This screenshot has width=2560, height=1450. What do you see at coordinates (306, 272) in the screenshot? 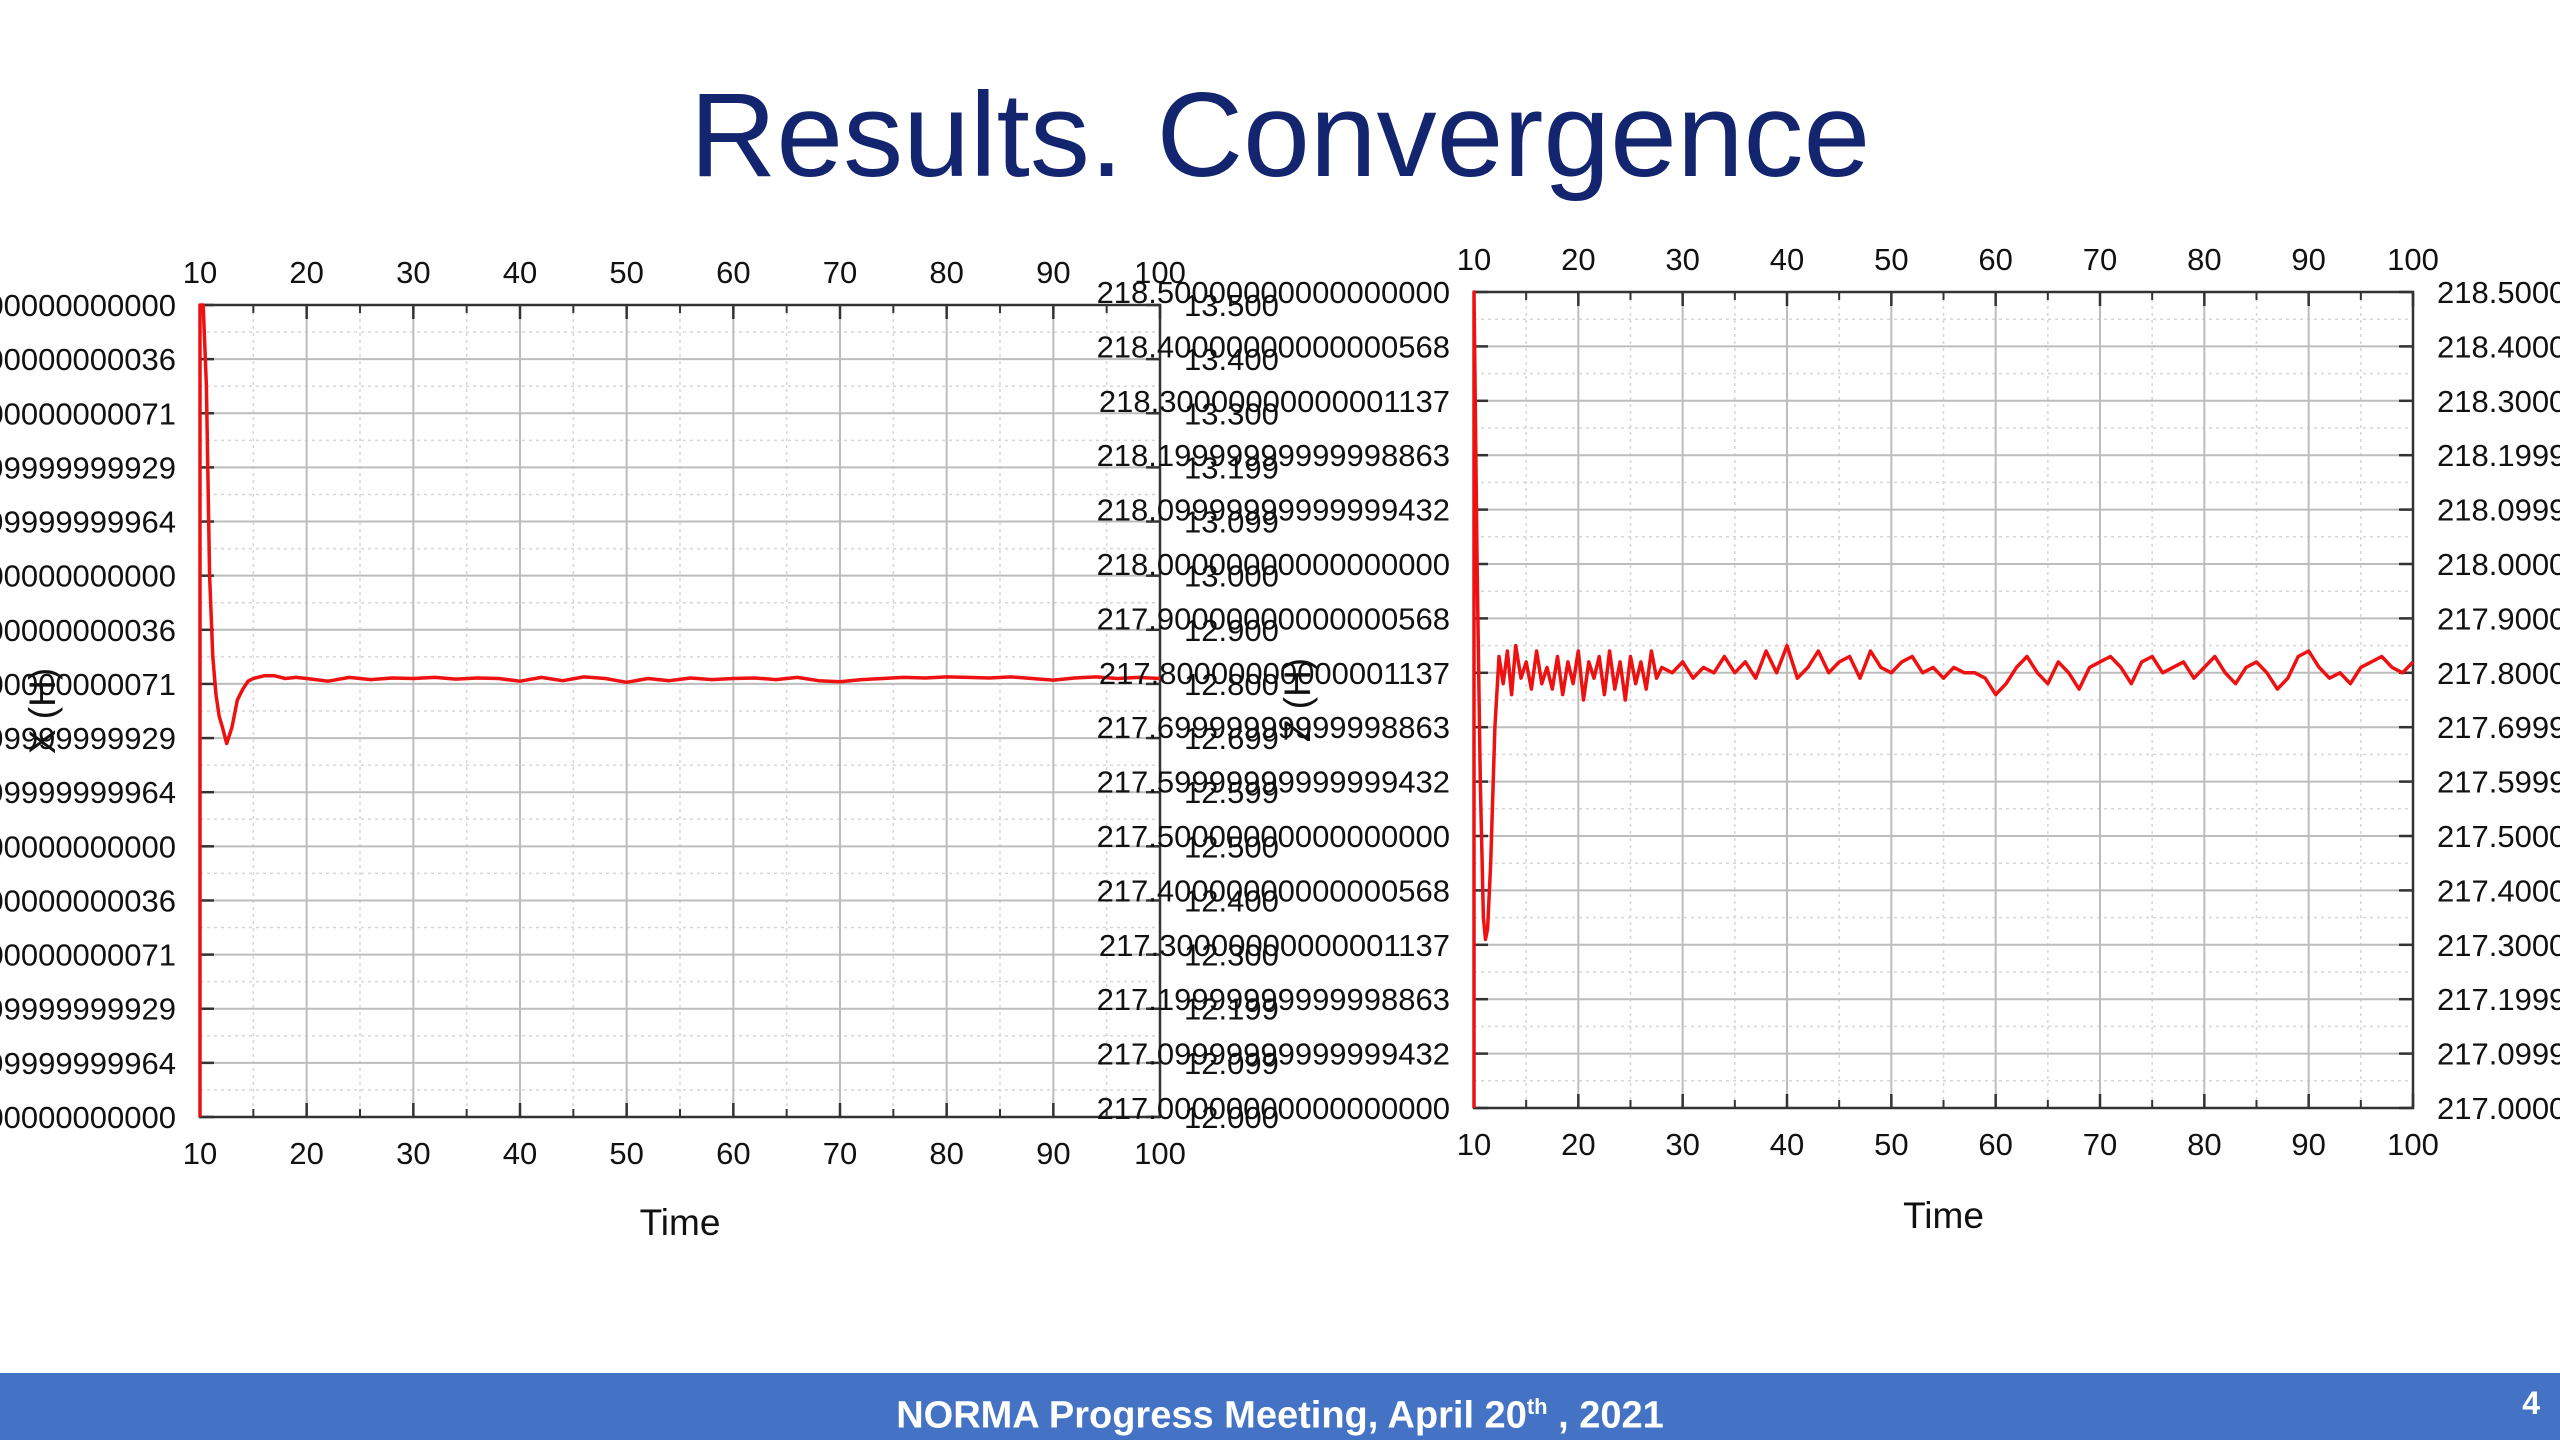
I see `x-x-tick-label-top: 20` at bounding box center [306, 272].